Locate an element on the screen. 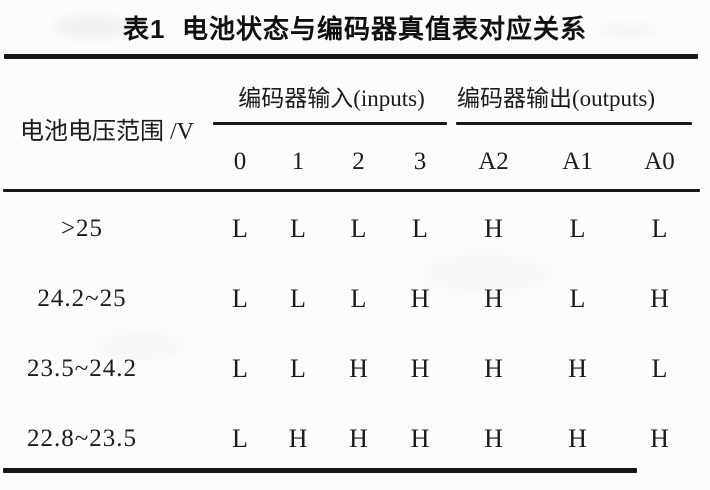 The image size is (710, 490). outputs-group-header: 编码器输出(outputs) is located at coordinates (556, 98).